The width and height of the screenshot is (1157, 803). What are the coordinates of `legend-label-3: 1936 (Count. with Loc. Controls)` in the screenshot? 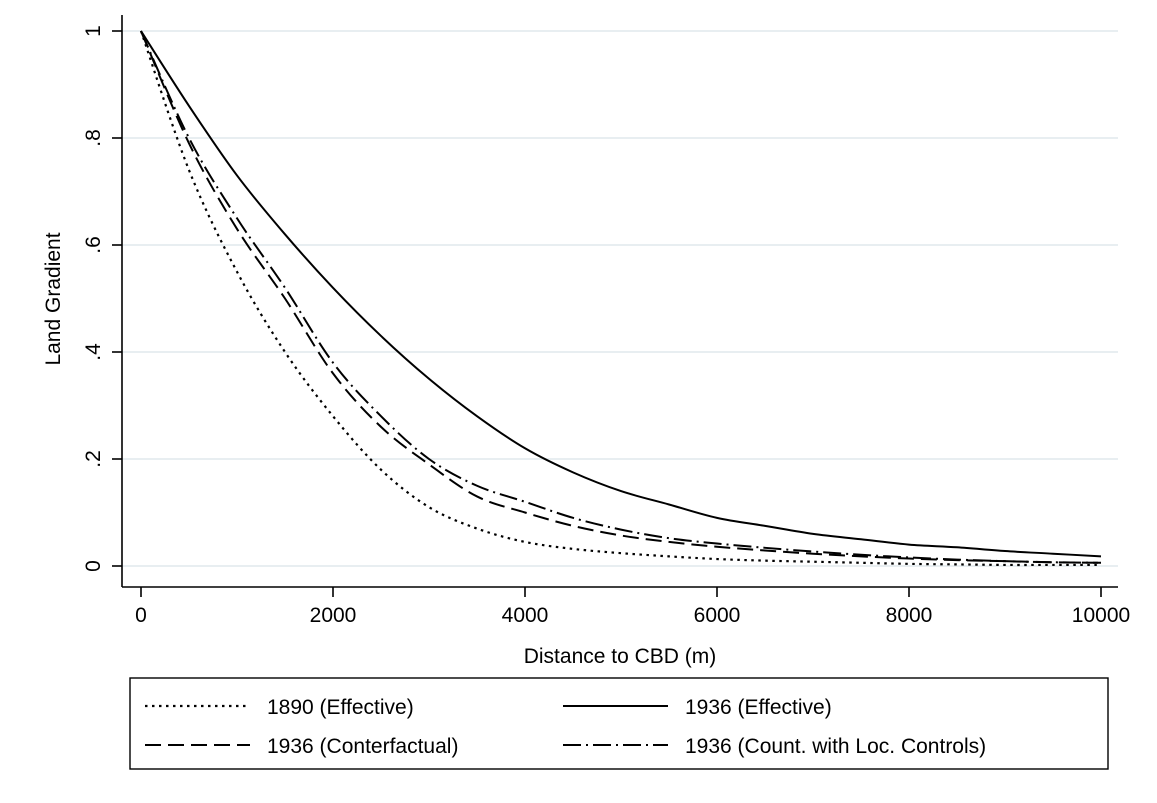 It's located at (835, 746).